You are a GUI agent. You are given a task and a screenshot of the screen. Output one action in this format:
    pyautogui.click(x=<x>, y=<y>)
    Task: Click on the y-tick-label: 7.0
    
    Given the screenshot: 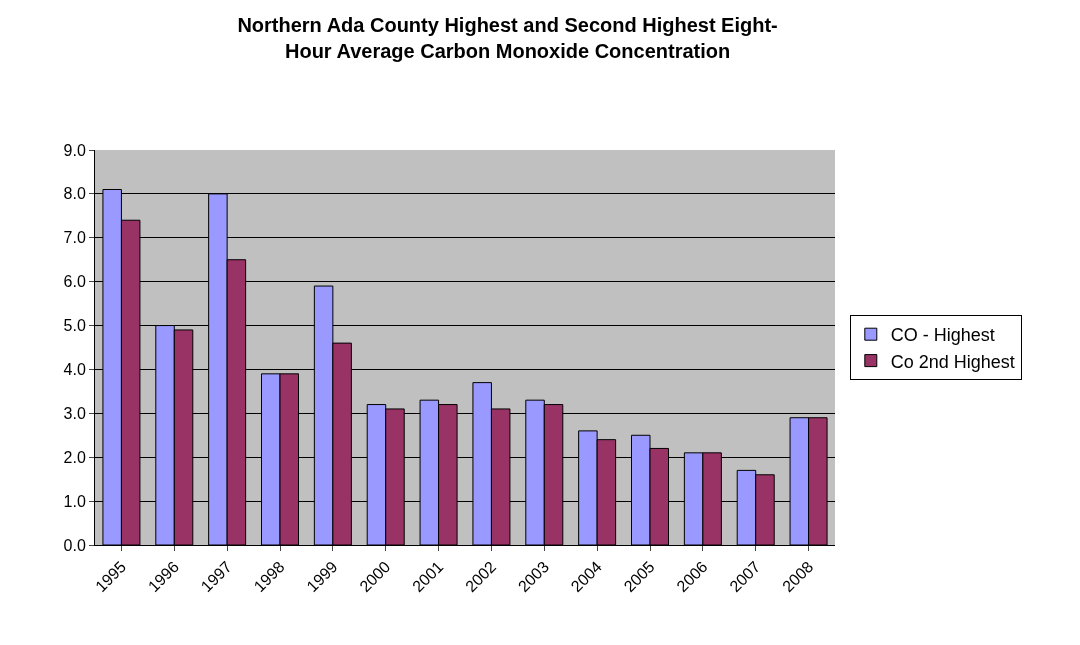 What is the action you would take?
    pyautogui.click(x=74, y=238)
    